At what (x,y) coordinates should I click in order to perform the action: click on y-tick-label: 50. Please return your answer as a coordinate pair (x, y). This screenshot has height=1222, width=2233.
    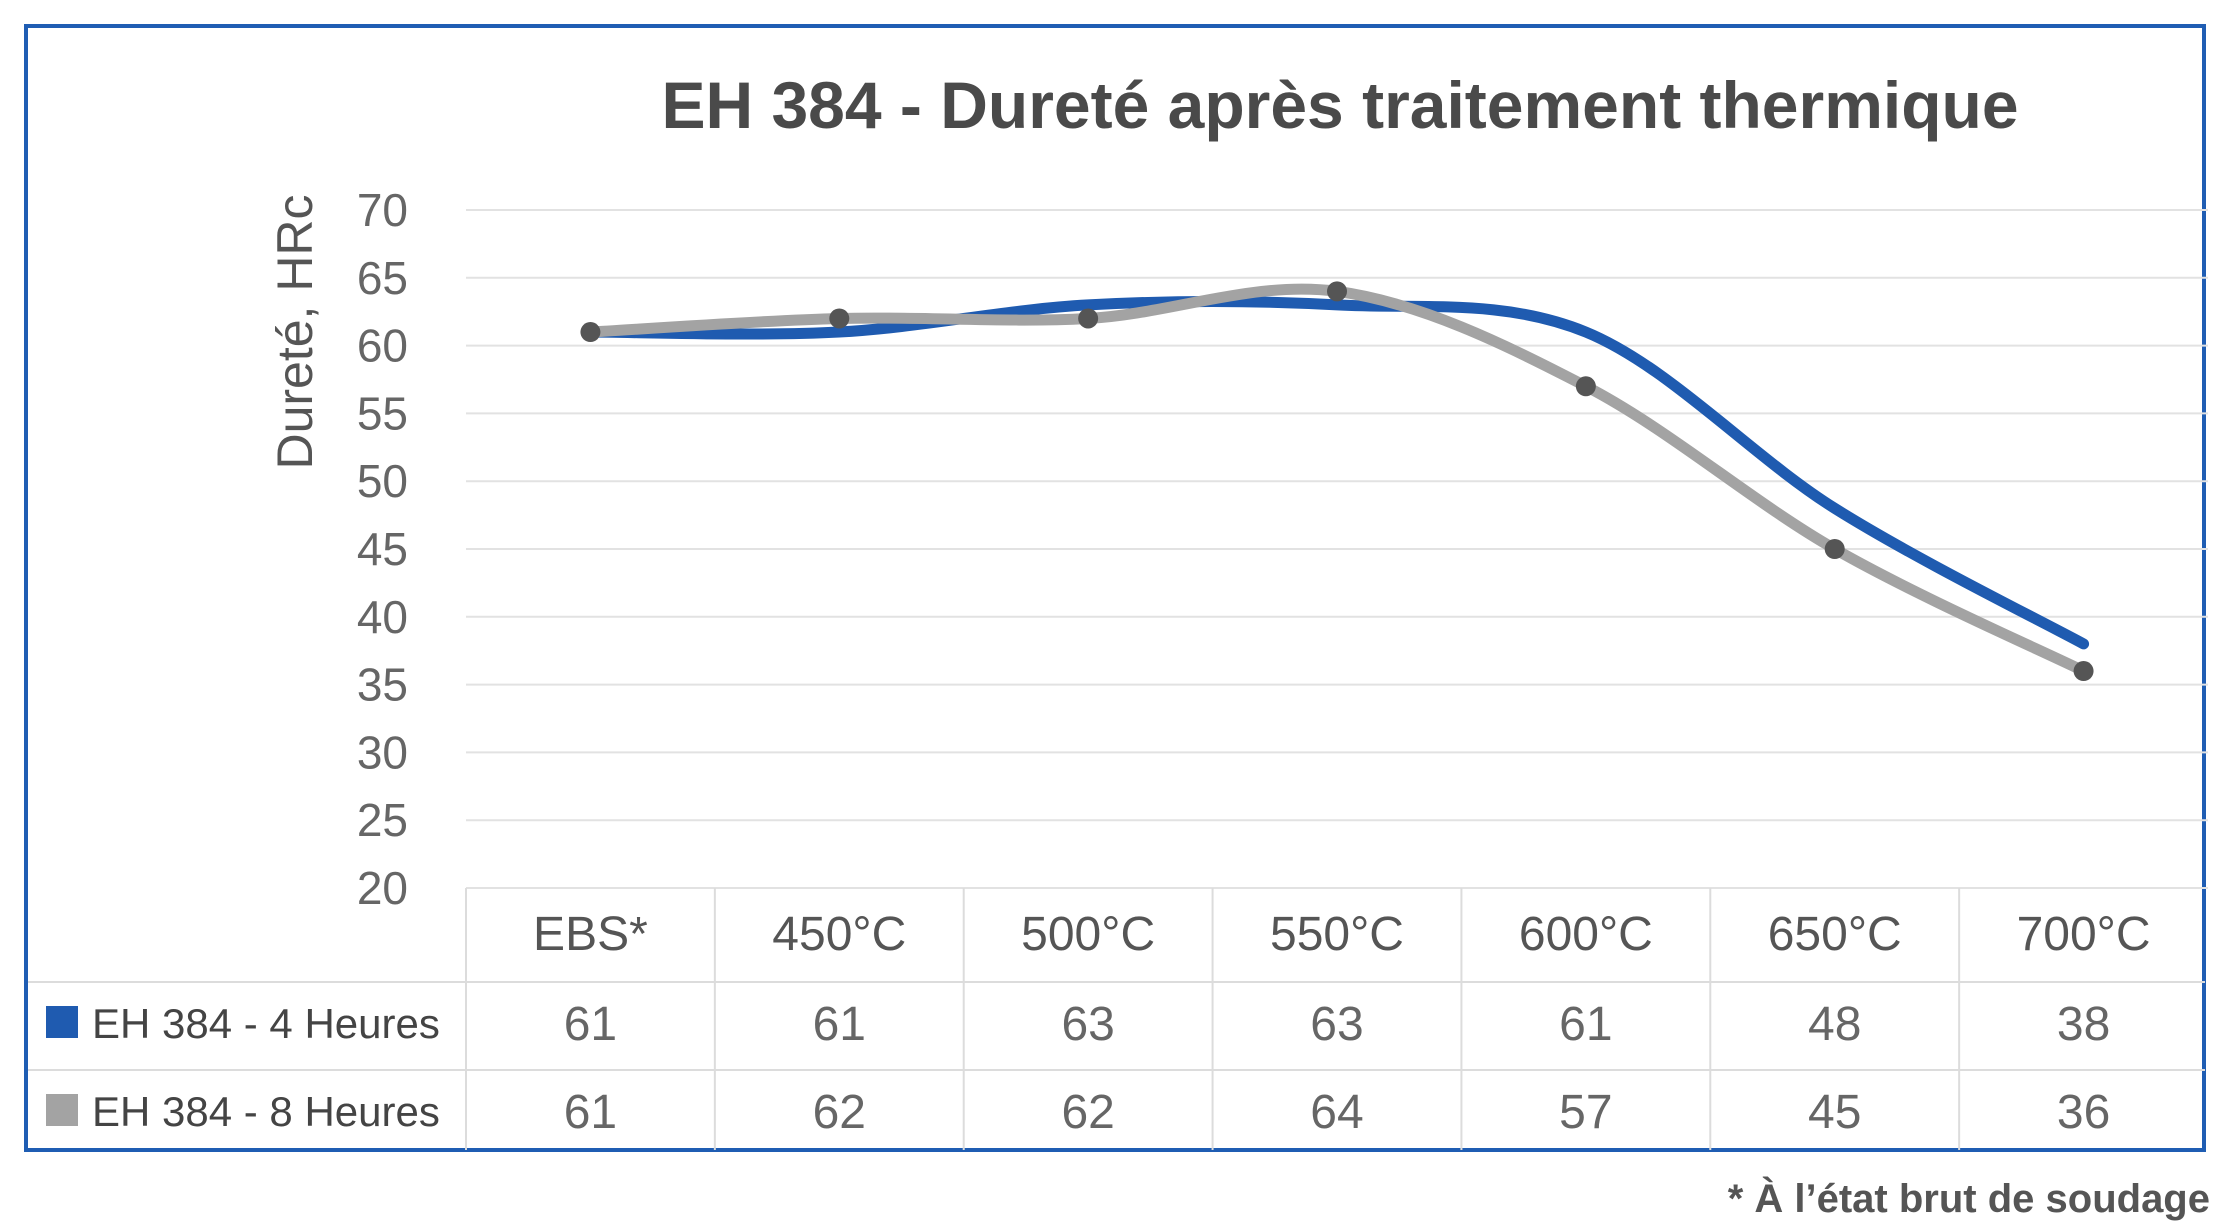
    Looking at the image, I should click on (382, 481).